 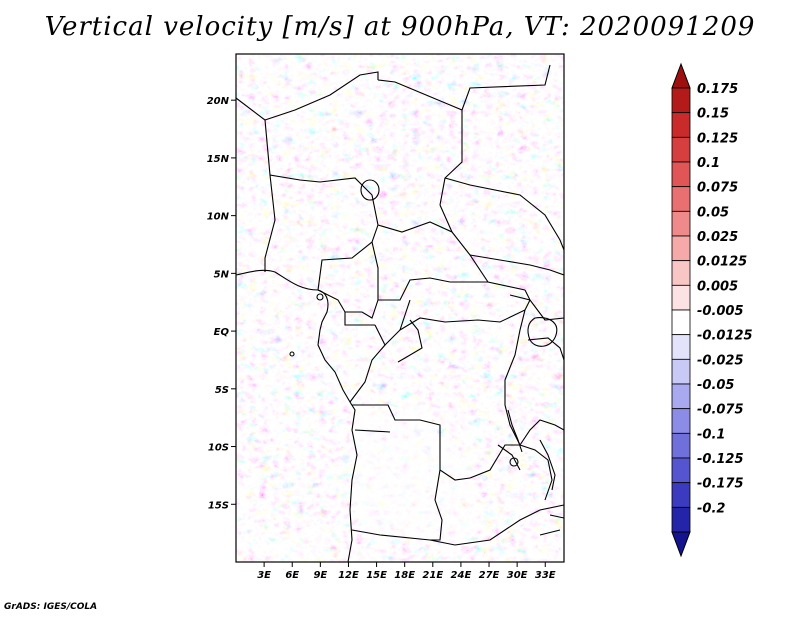 I want to click on colorbar-label: -0.005, so click(x=720, y=311).